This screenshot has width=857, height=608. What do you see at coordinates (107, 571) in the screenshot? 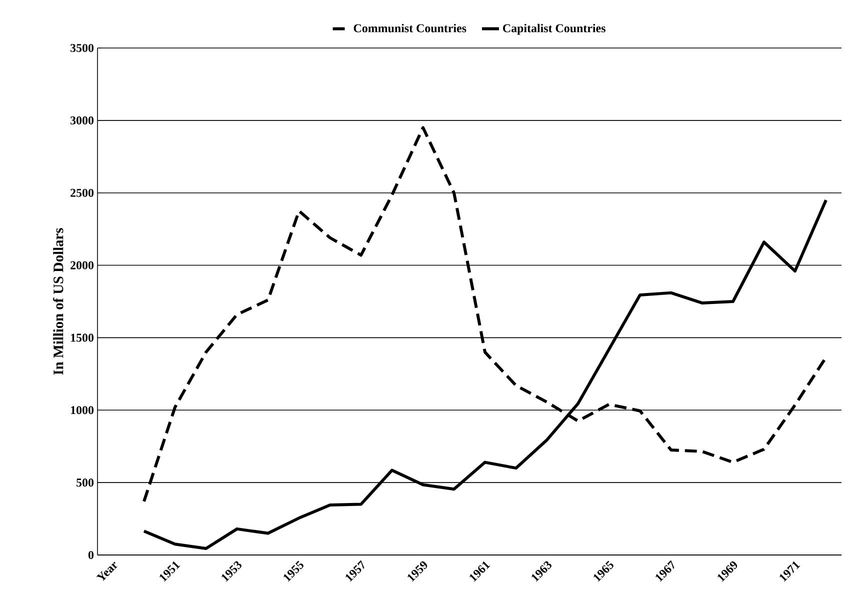
I see `x-tick-label: Year` at bounding box center [107, 571].